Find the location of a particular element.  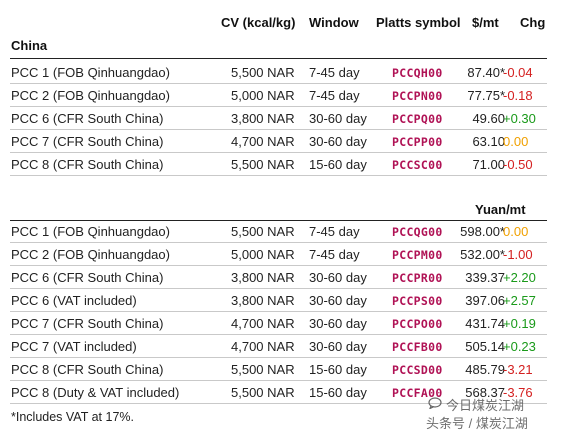

watermark: 今日煤炭江湖 头条号 / 煤炭江湖 is located at coordinates (496, 413).